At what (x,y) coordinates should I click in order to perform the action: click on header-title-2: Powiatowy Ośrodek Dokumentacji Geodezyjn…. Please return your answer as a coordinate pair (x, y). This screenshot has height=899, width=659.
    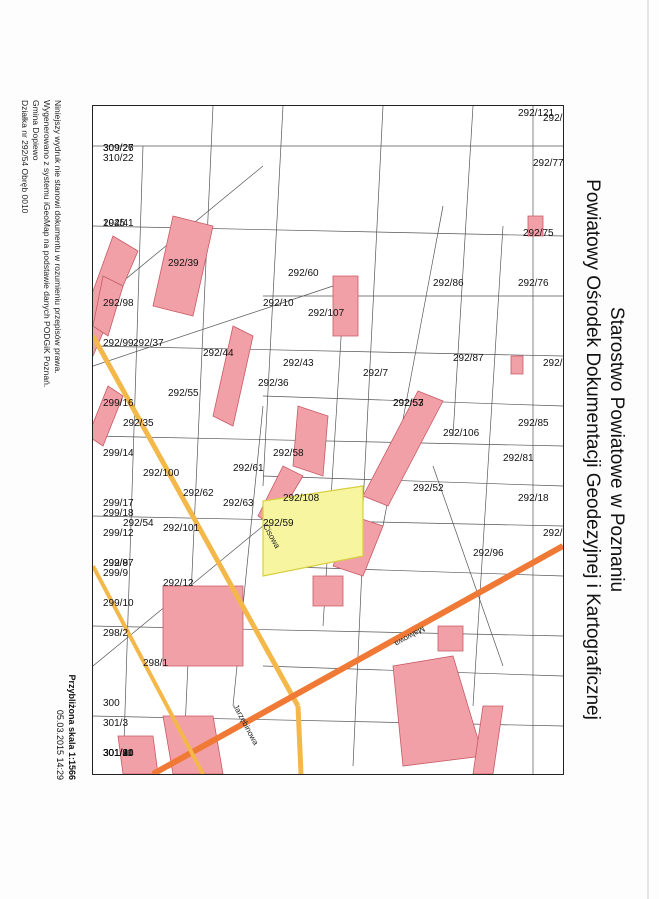
    Looking at the image, I should click on (592, 449).